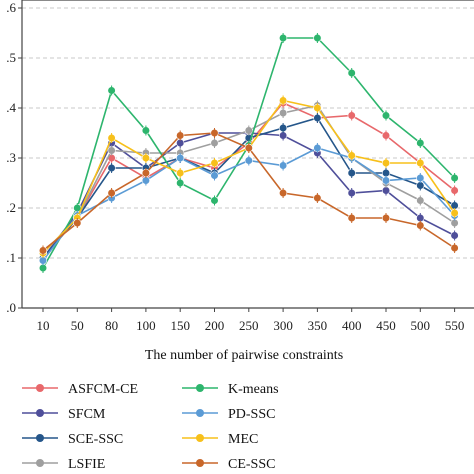 This screenshot has width=474, height=474. What do you see at coordinates (77, 325) in the screenshot?
I see `x-tick-label: 50` at bounding box center [77, 325].